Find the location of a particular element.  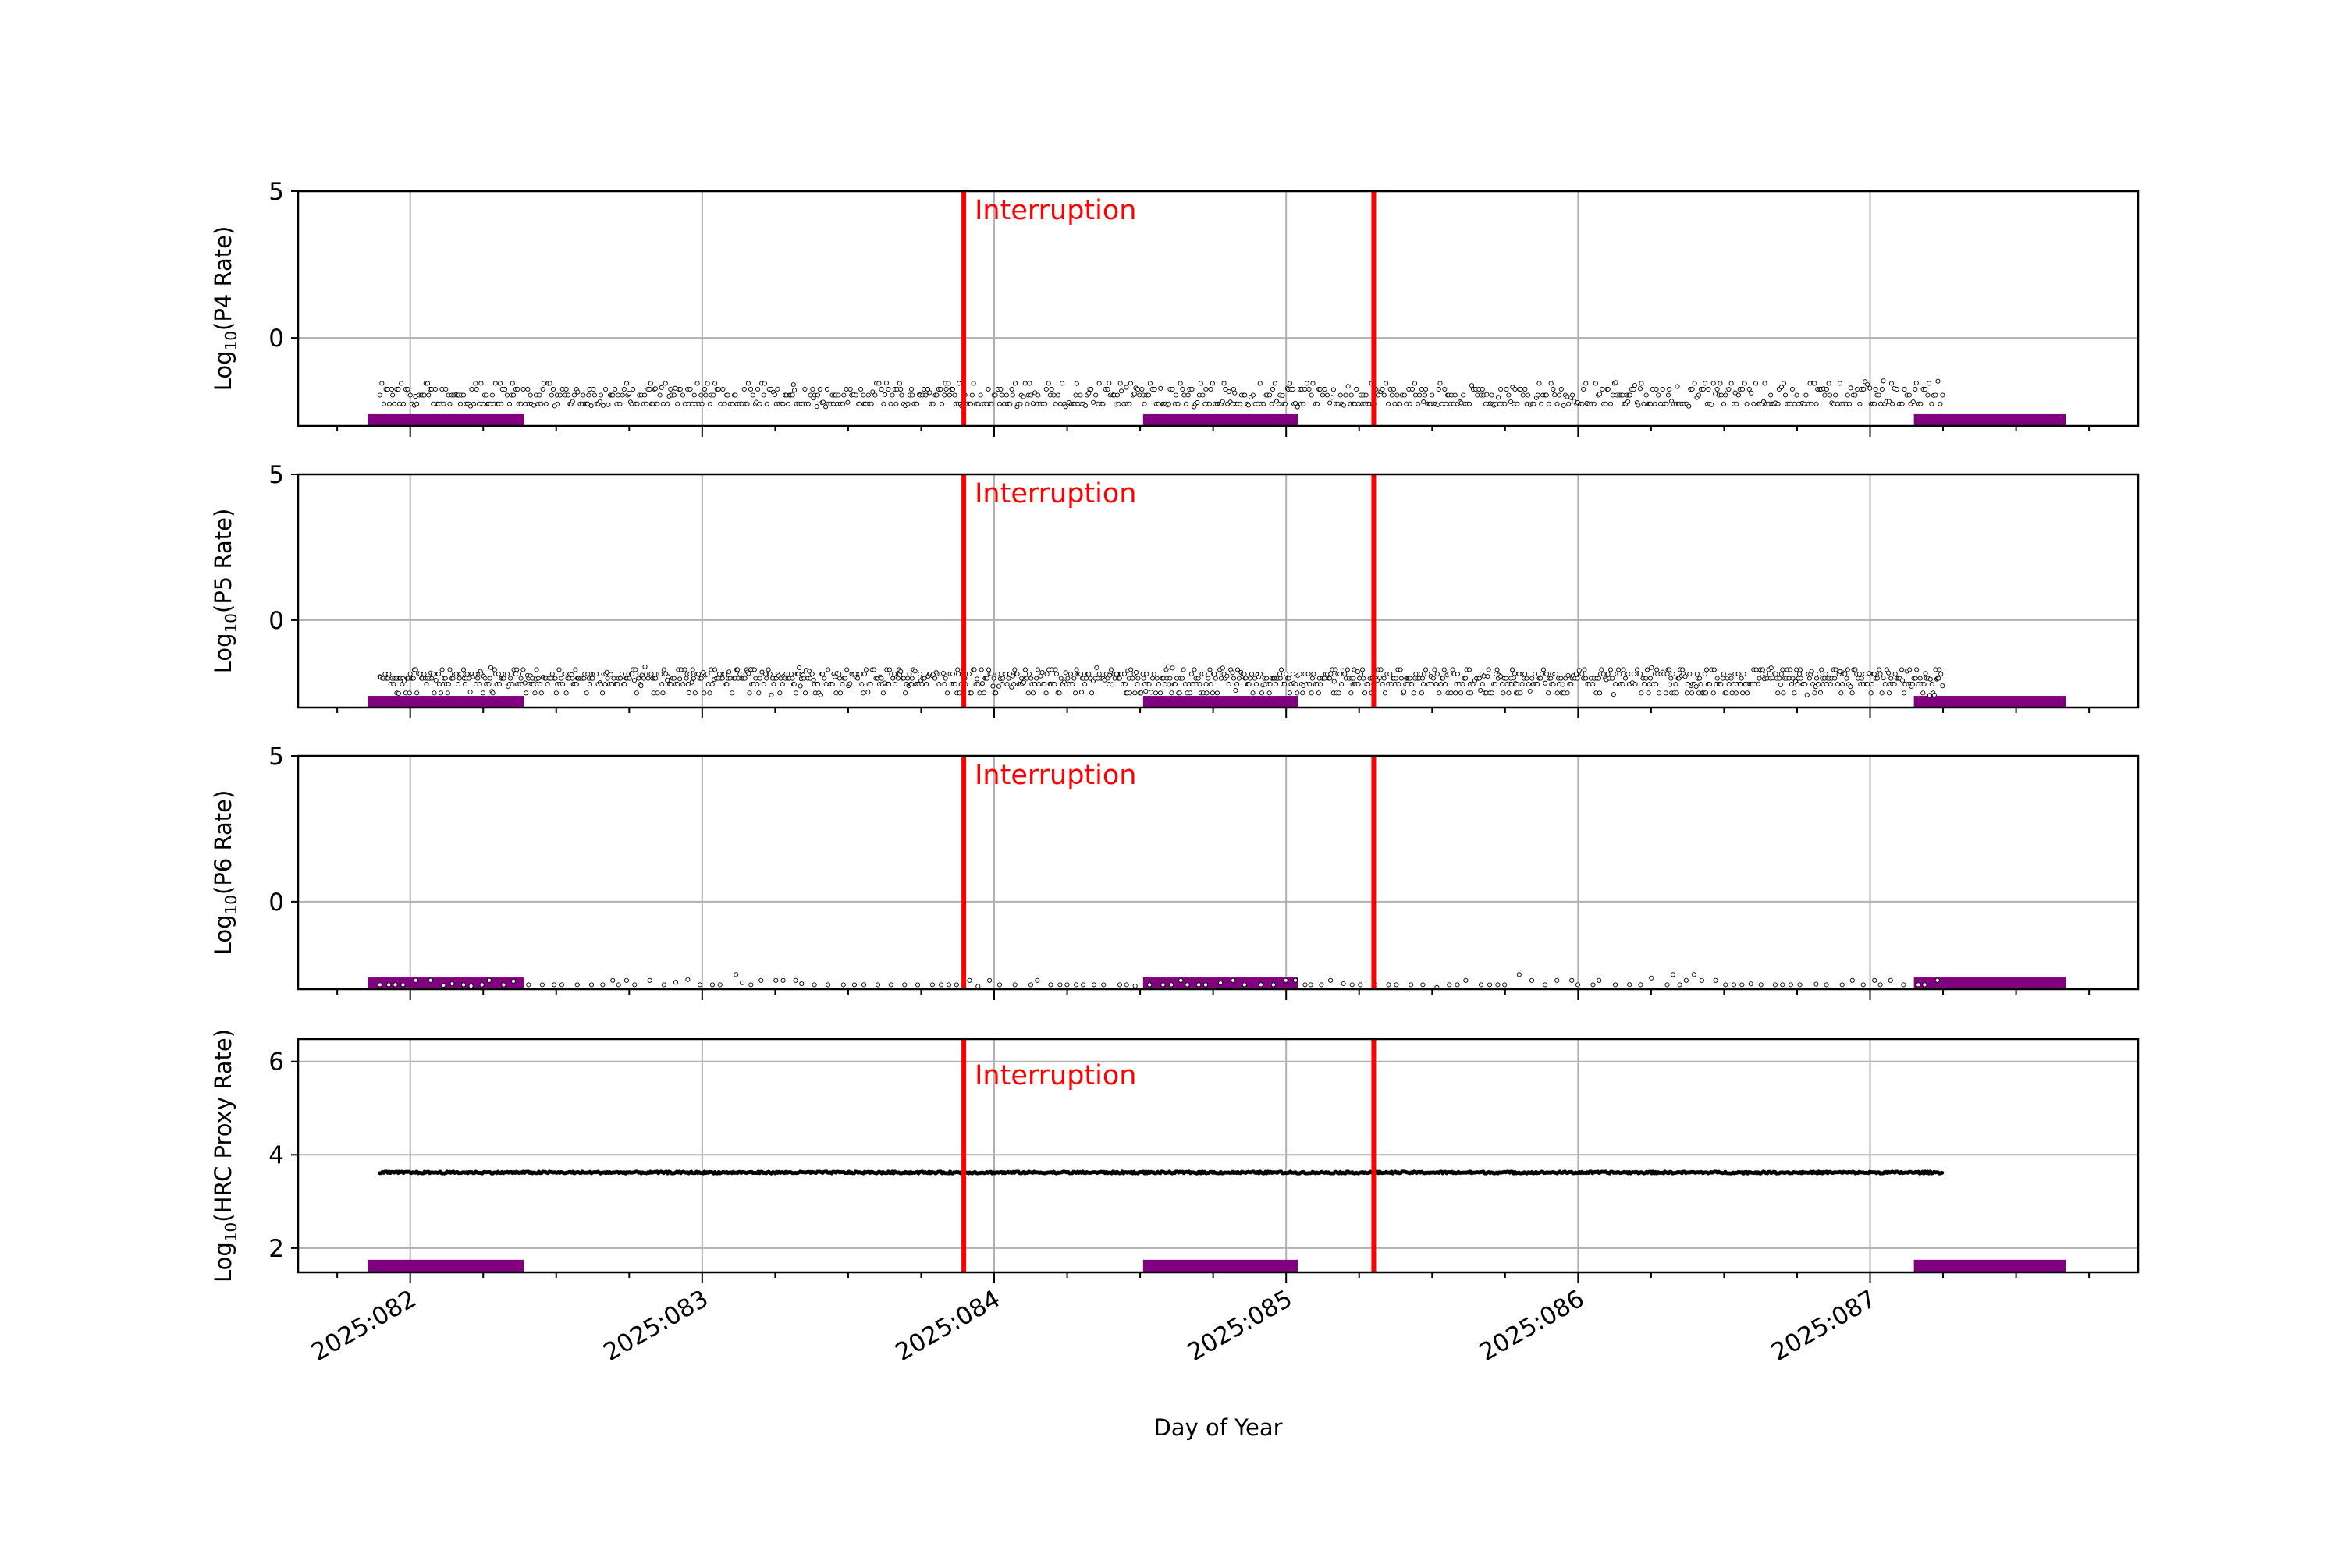

axes-frame is located at coordinates (1218, 591).